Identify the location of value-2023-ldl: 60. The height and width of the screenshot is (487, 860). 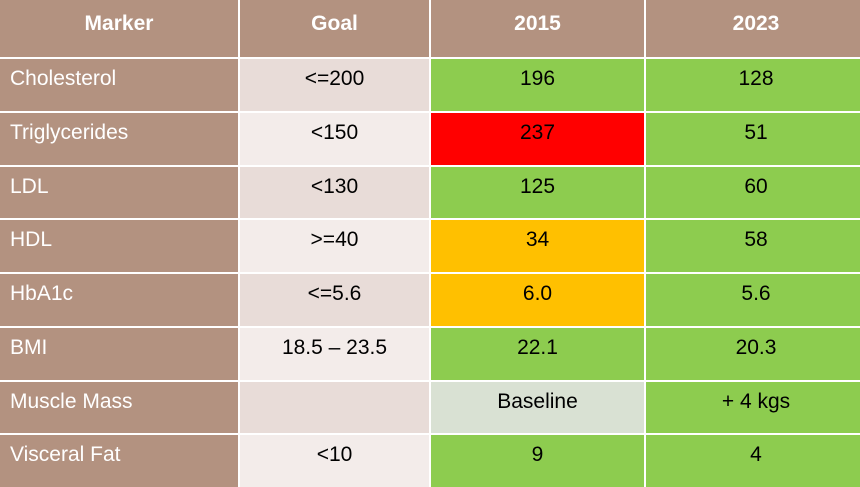
(753, 192).